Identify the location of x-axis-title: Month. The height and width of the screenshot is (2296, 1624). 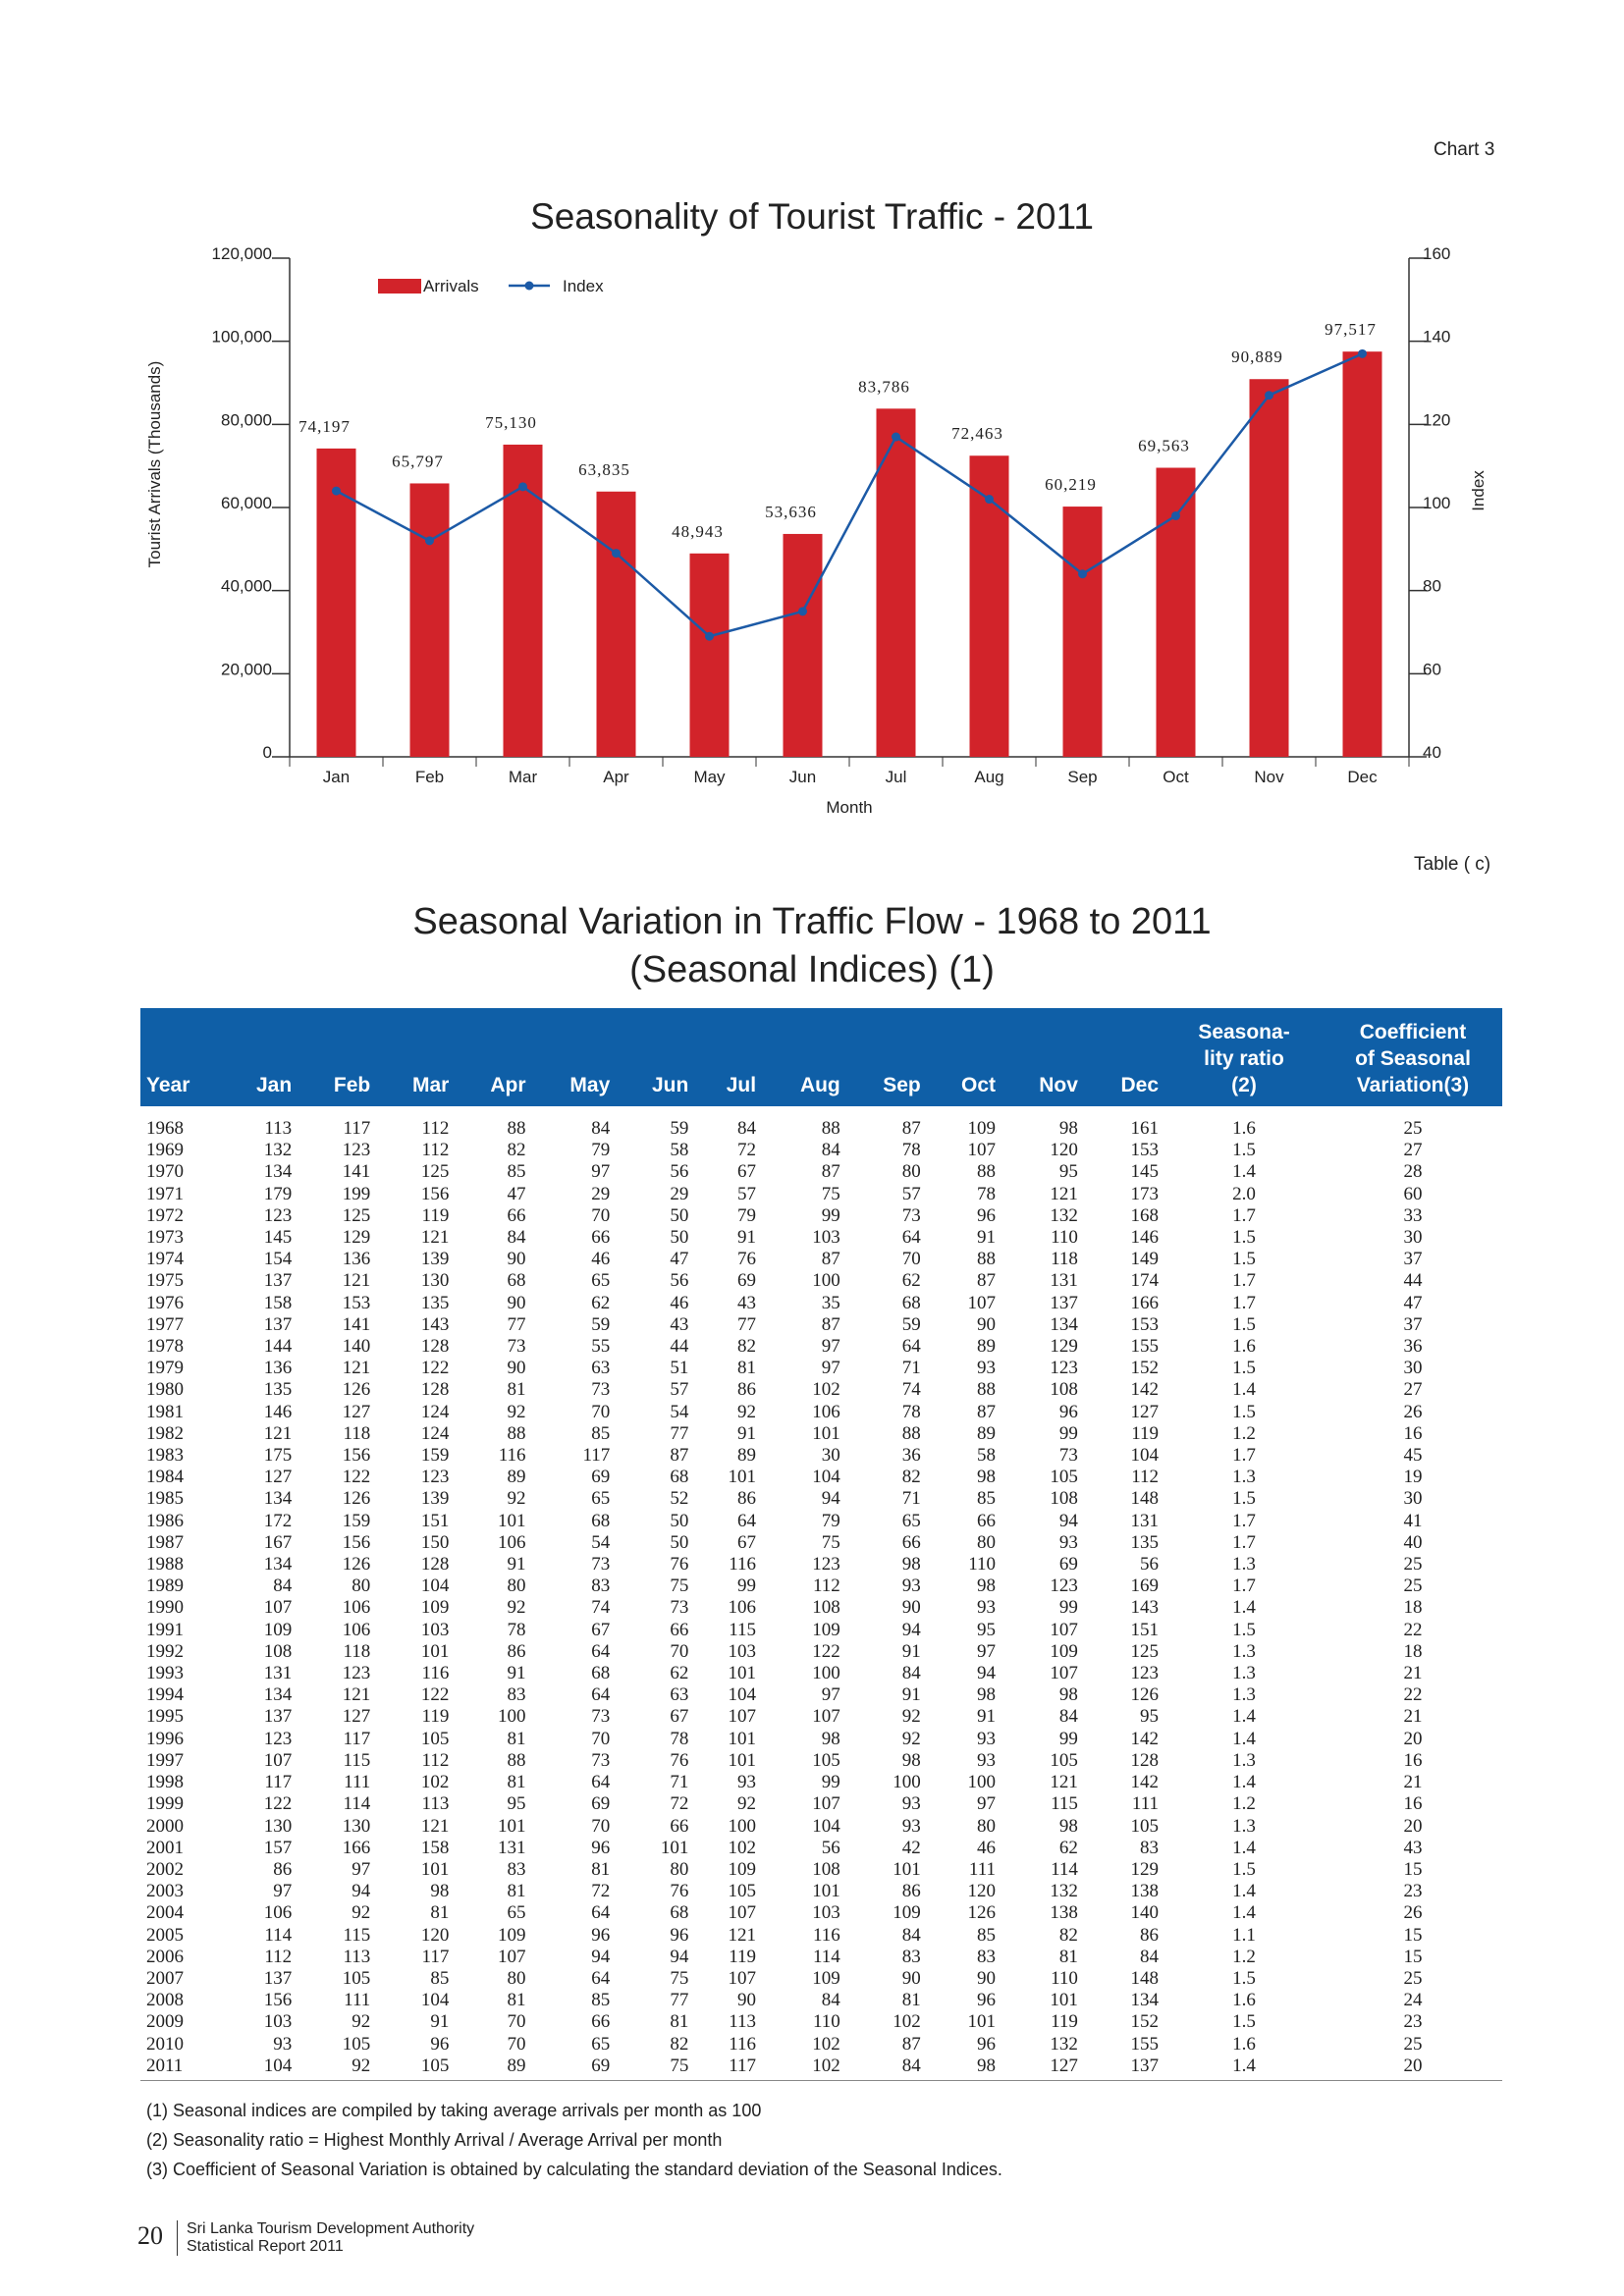
(849, 807).